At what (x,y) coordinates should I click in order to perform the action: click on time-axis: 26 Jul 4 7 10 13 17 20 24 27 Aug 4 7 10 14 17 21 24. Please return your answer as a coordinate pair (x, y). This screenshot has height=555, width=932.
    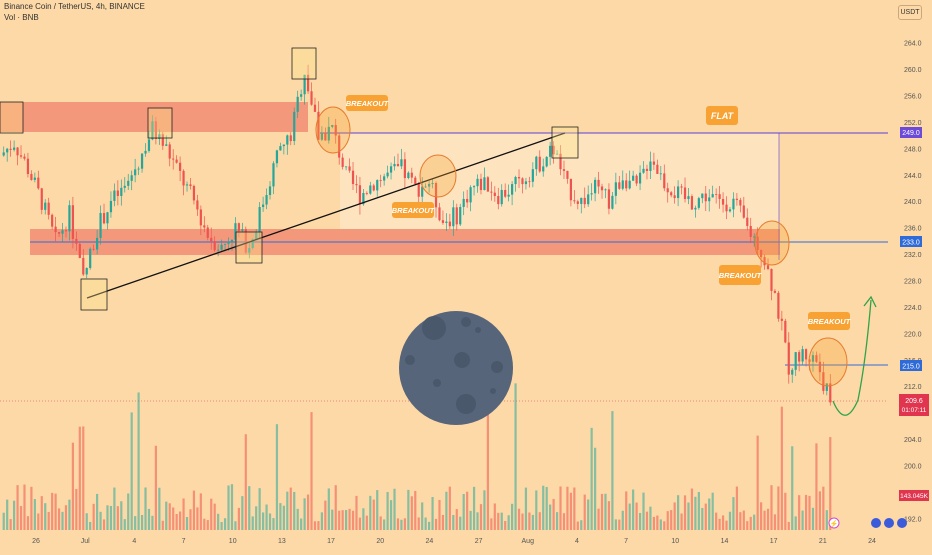
    Looking at the image, I should click on (454, 541).